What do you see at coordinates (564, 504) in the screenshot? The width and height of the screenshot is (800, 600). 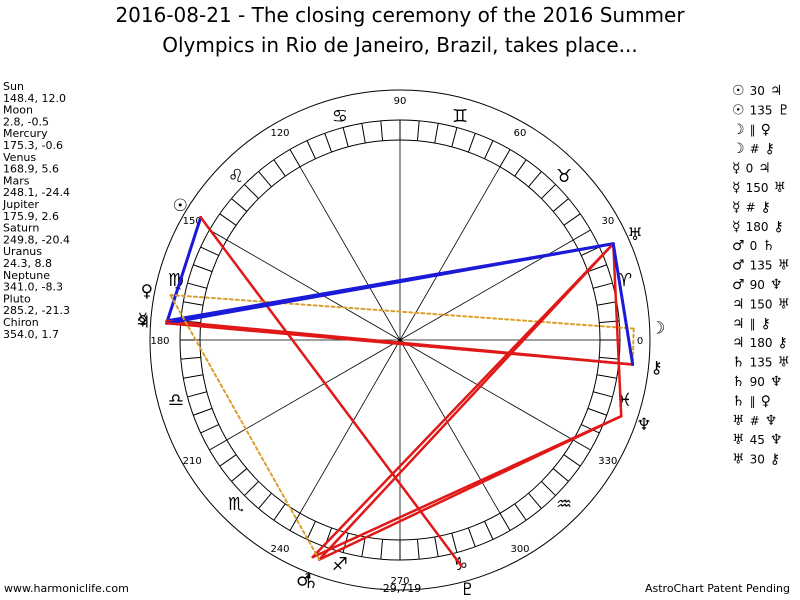 I see `sign-glyph: ♒` at bounding box center [564, 504].